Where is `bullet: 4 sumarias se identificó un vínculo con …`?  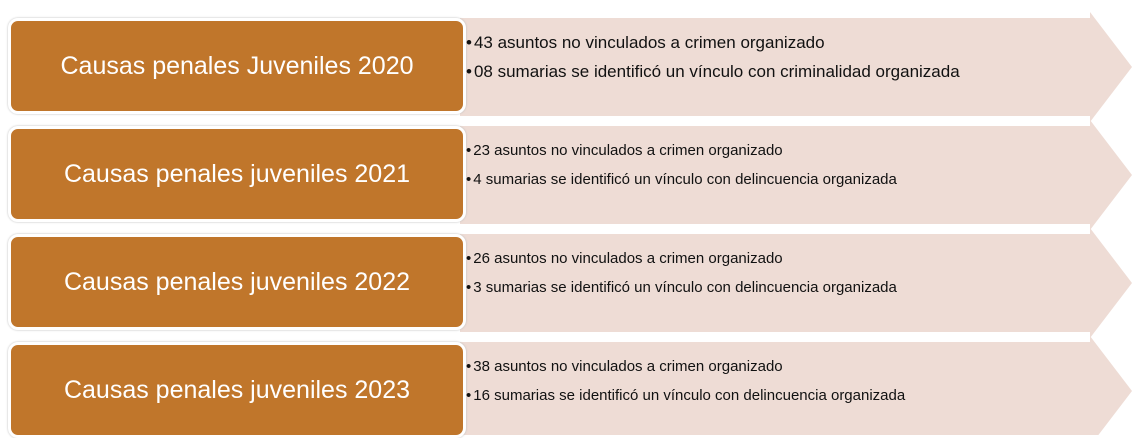
bullet: 4 sumarias se identificó un vínculo con … is located at coordinates (681, 179).